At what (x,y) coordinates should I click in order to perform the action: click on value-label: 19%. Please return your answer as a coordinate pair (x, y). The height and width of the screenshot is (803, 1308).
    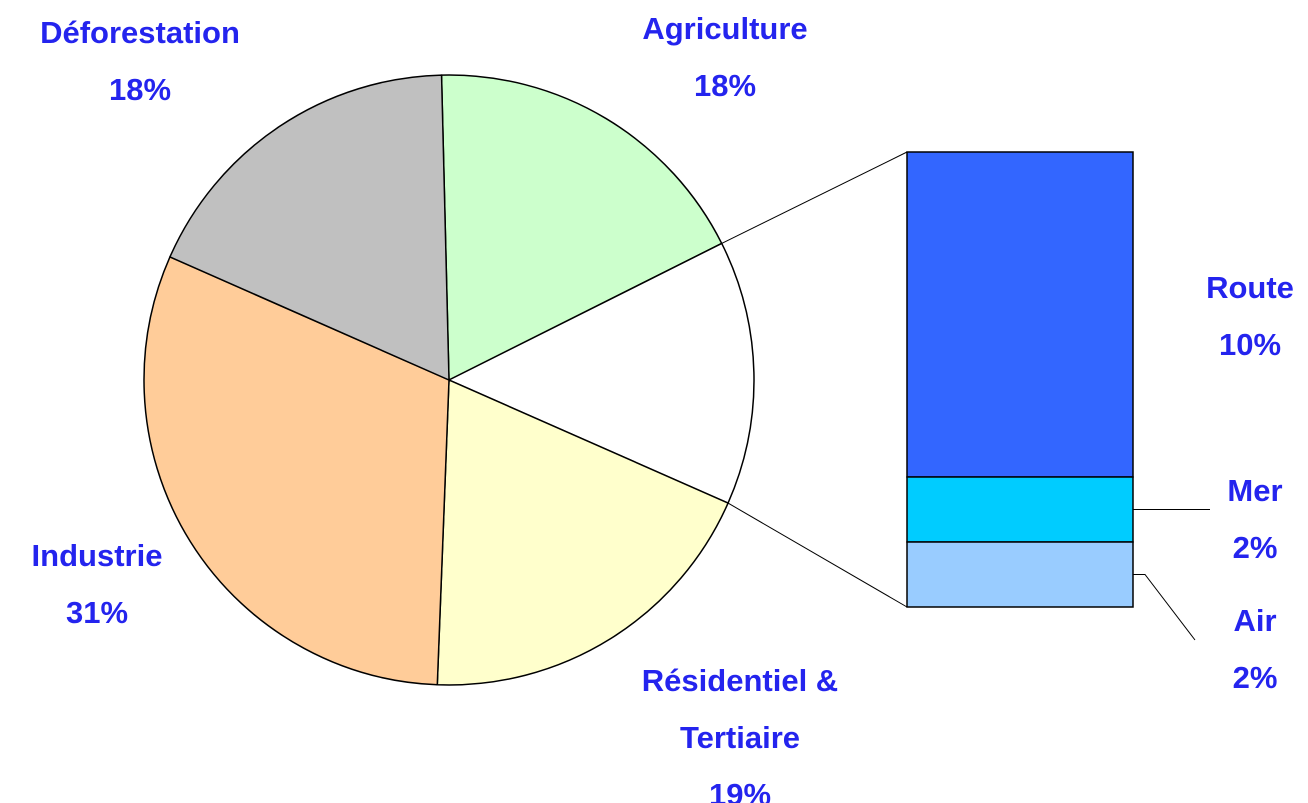
    Looking at the image, I should click on (740, 790).